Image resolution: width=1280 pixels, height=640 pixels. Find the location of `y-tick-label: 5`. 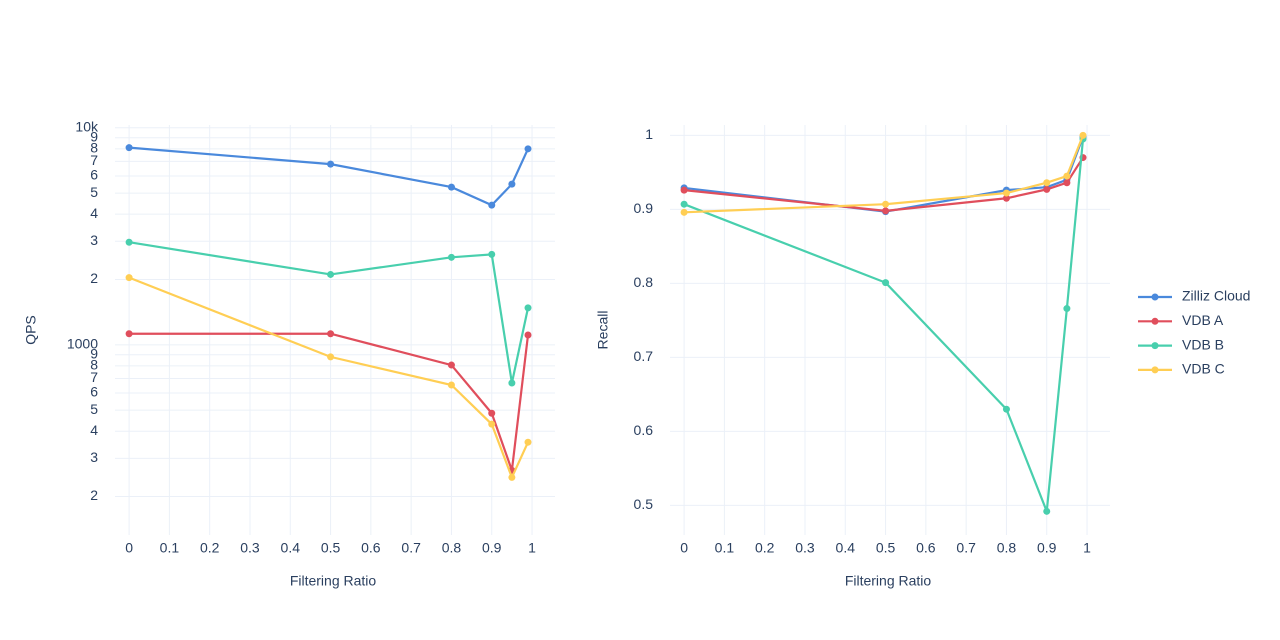

y-tick-label: 5 is located at coordinates (94, 192).